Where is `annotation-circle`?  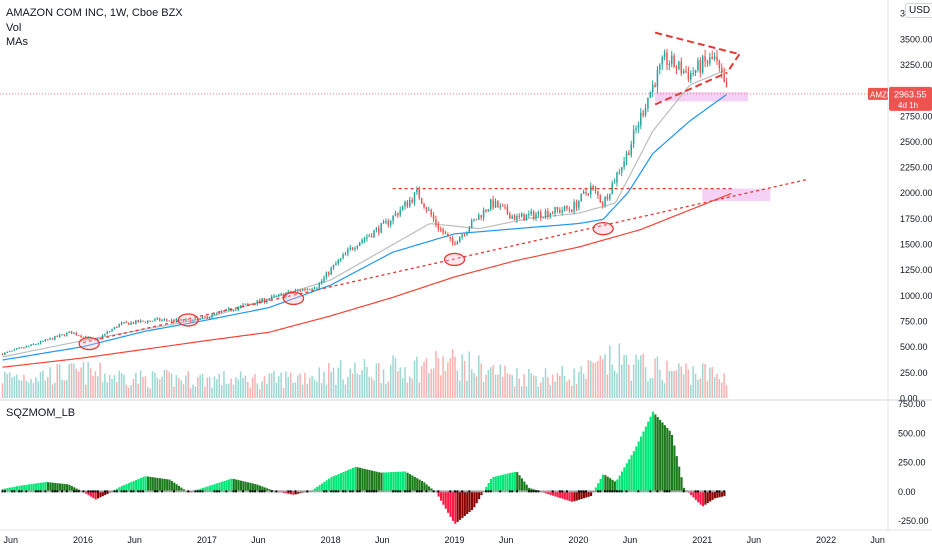 annotation-circle is located at coordinates (454, 259).